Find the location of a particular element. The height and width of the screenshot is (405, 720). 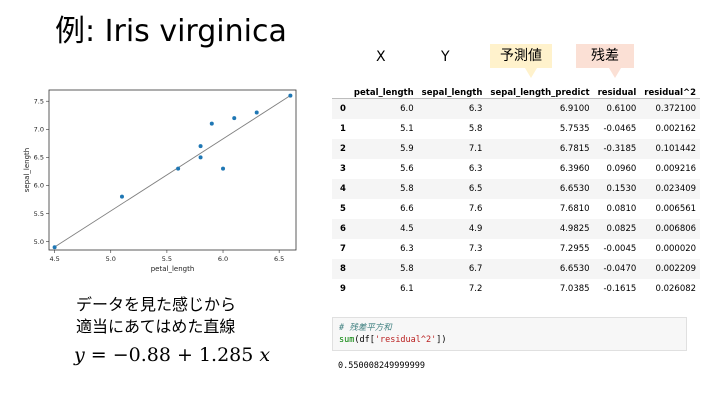

table-row: 5 6.6 7.6 7.6810 0.0810 0.006561 is located at coordinates (516, 209).